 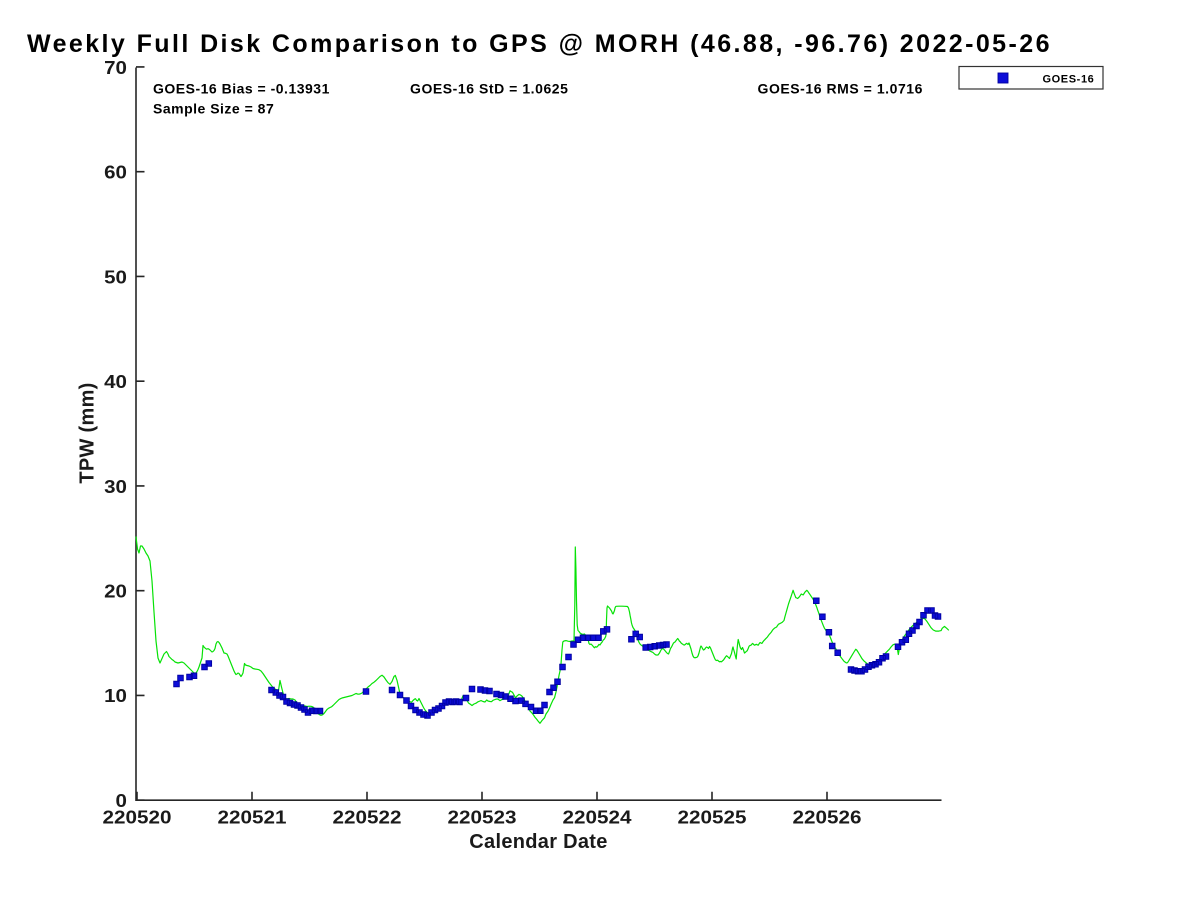 What do you see at coordinates (1069, 79) in the screenshot?
I see `svg-text: GOES-16` at bounding box center [1069, 79].